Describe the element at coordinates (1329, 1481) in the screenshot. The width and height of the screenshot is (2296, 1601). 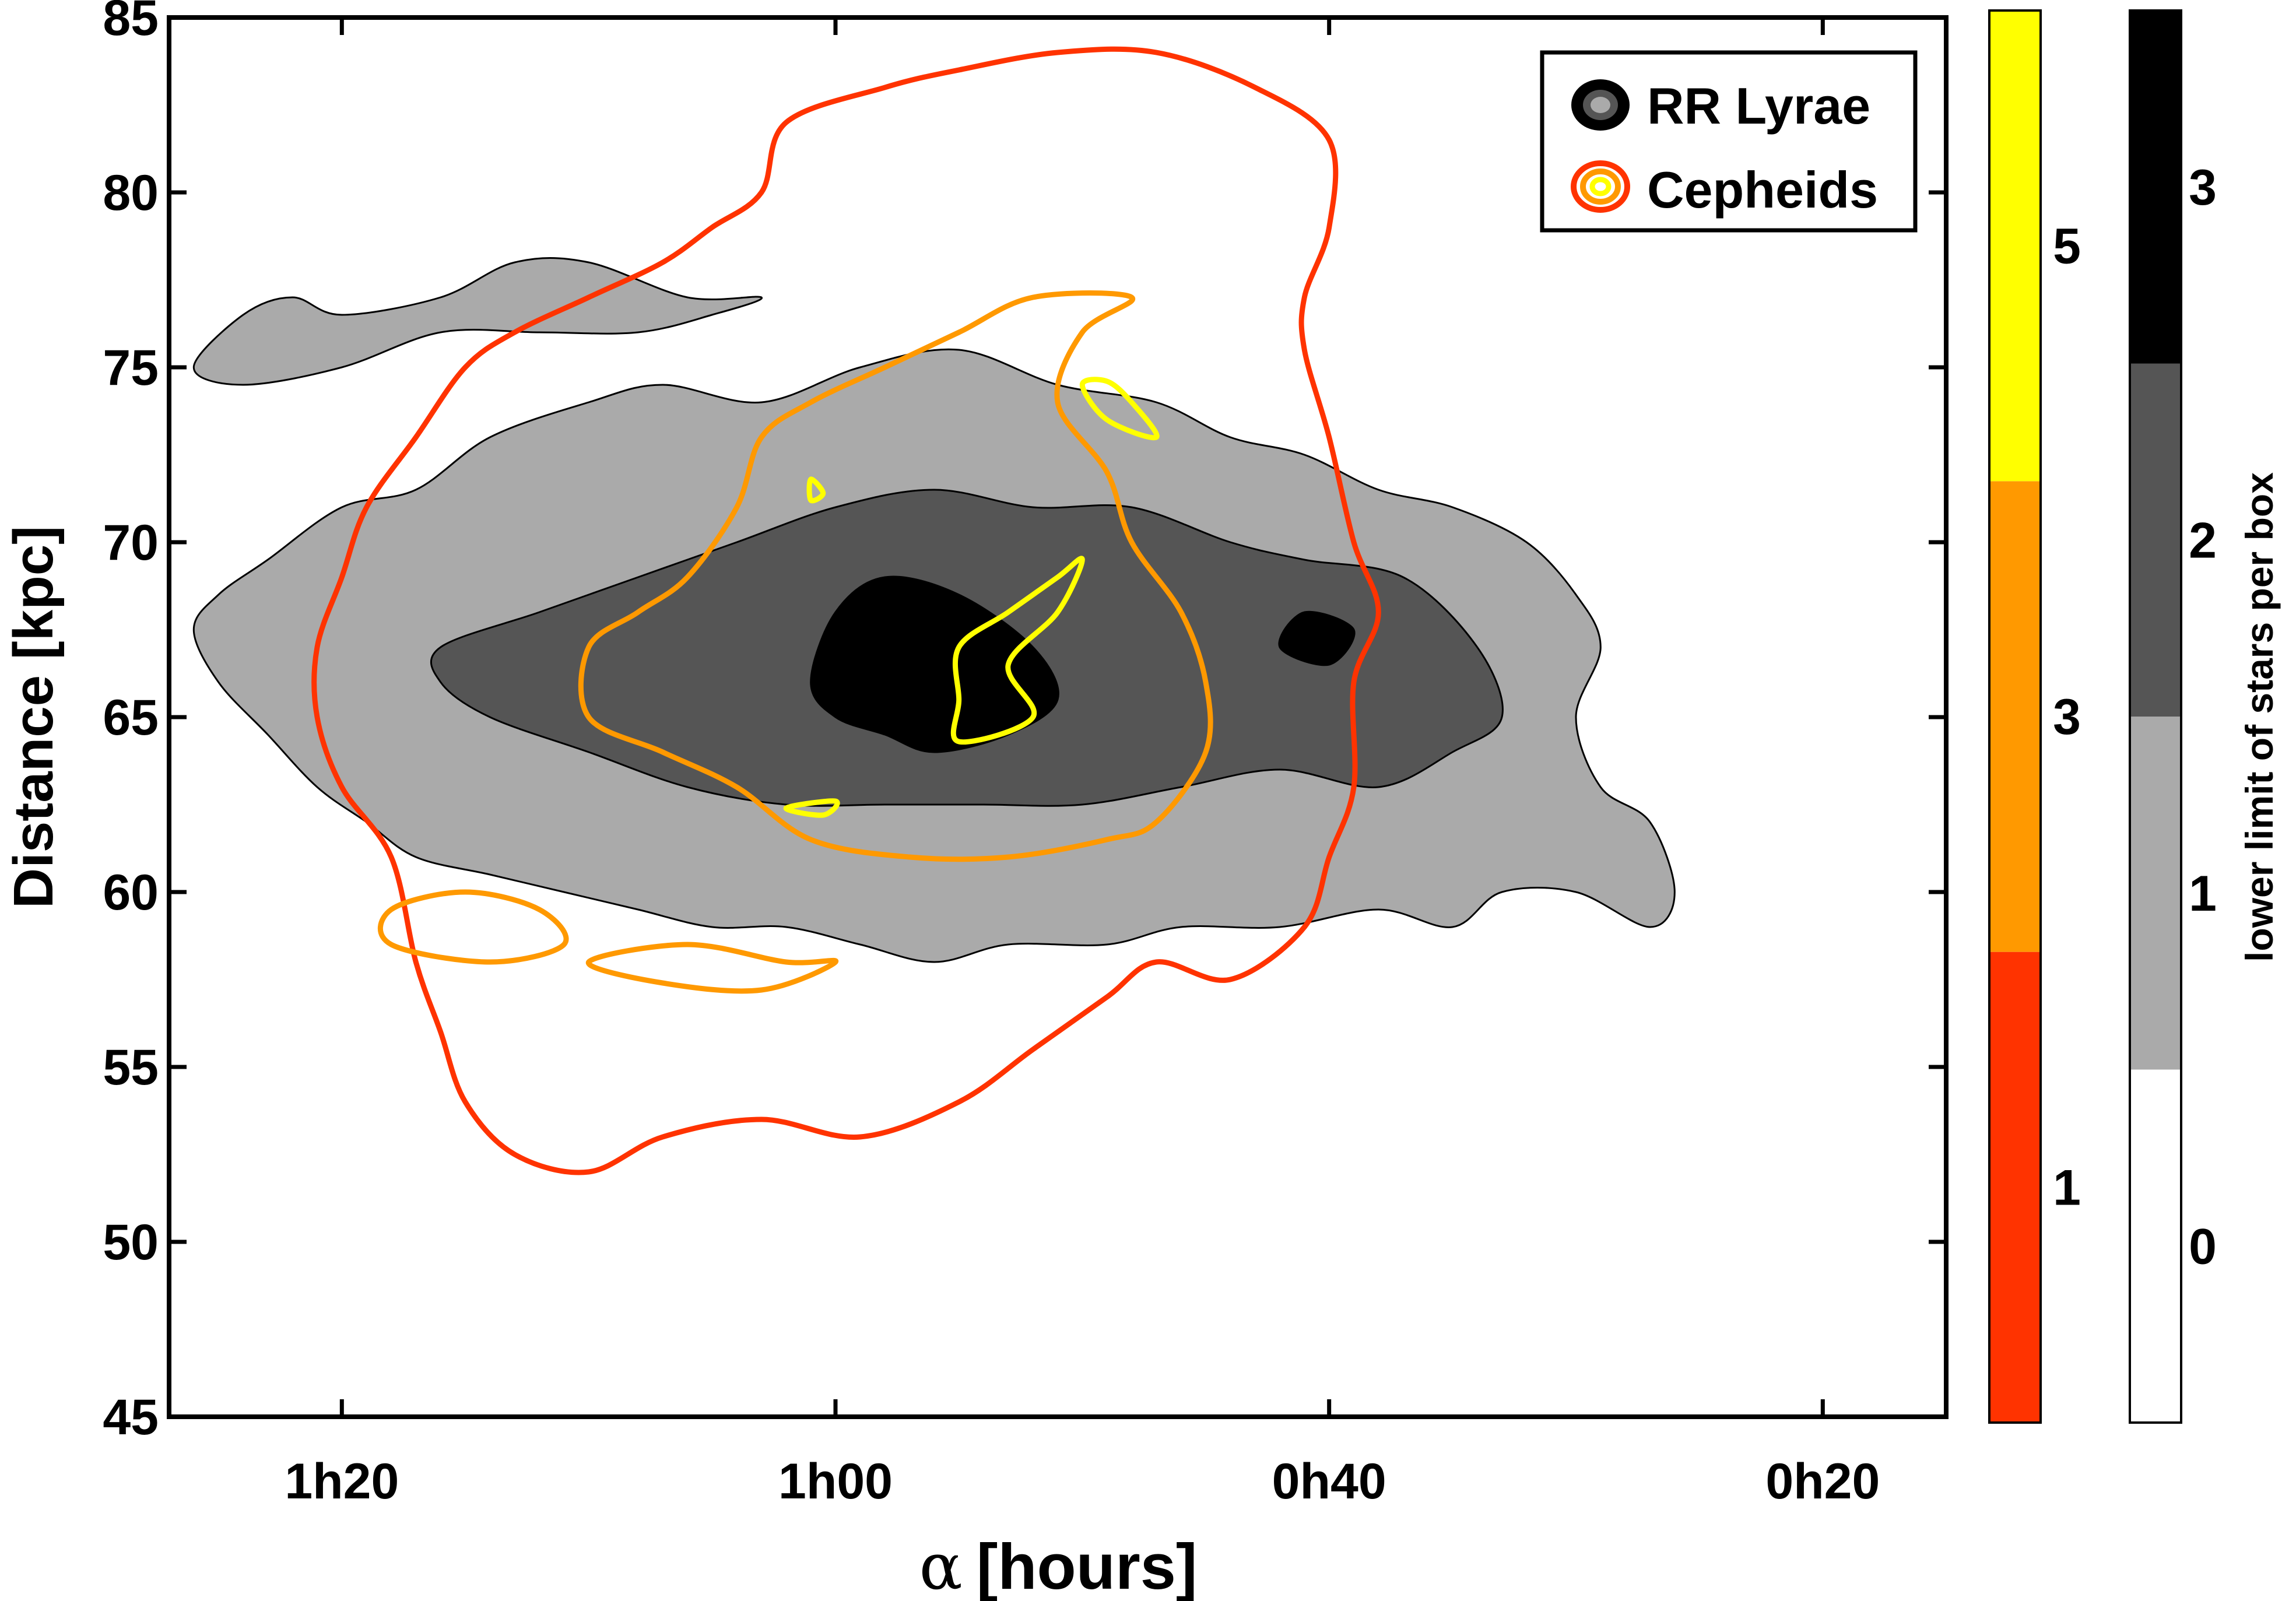
I see `x-tick-label-0h40: 0h40` at that location.